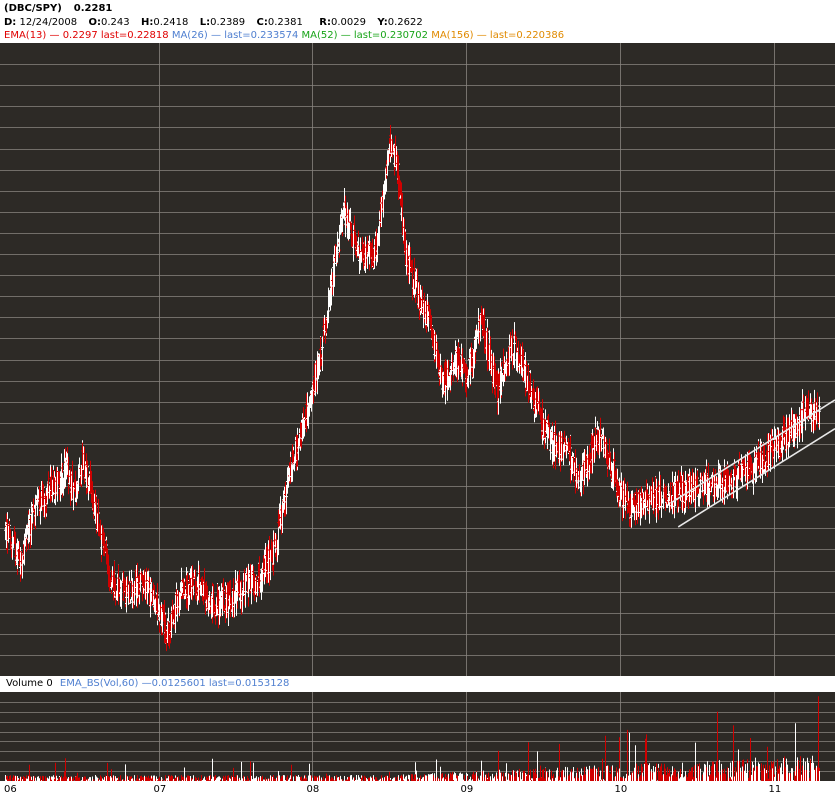 The height and width of the screenshot is (800, 835). I want to click on channel-upper-line, so click(752, 451).